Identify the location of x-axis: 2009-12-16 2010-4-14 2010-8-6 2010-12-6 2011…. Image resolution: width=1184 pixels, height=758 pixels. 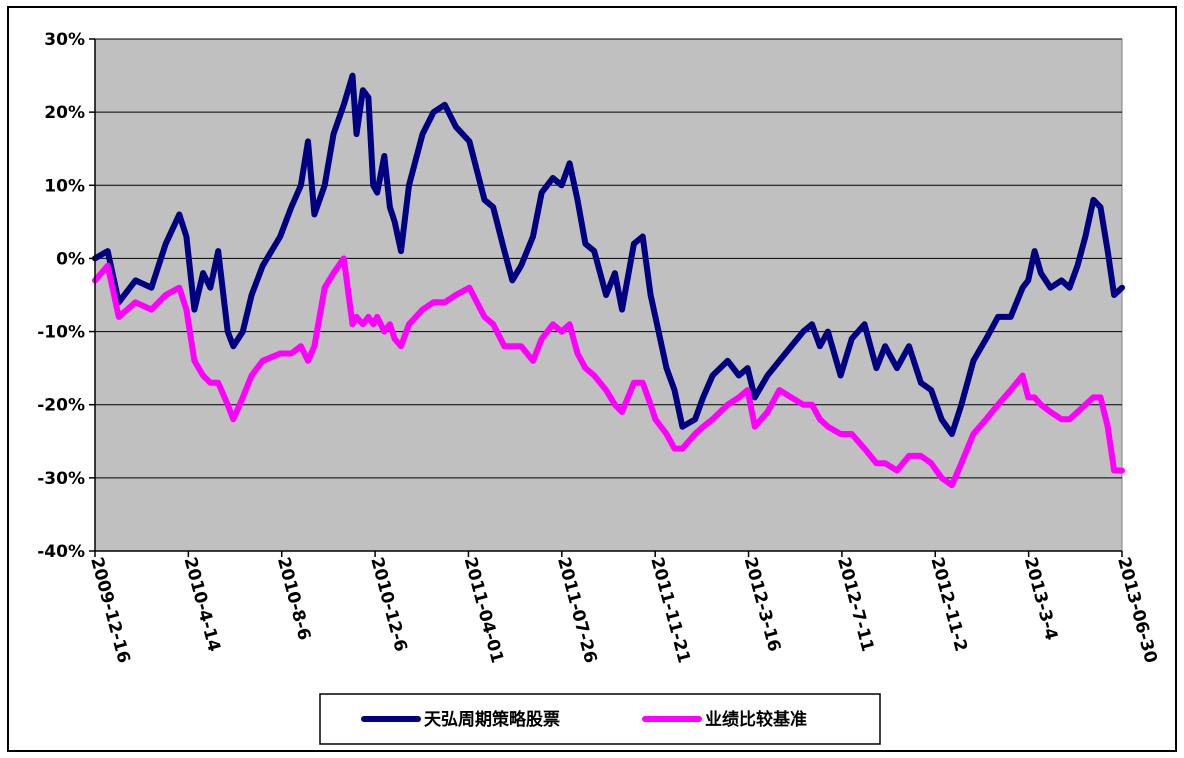
(623, 607).